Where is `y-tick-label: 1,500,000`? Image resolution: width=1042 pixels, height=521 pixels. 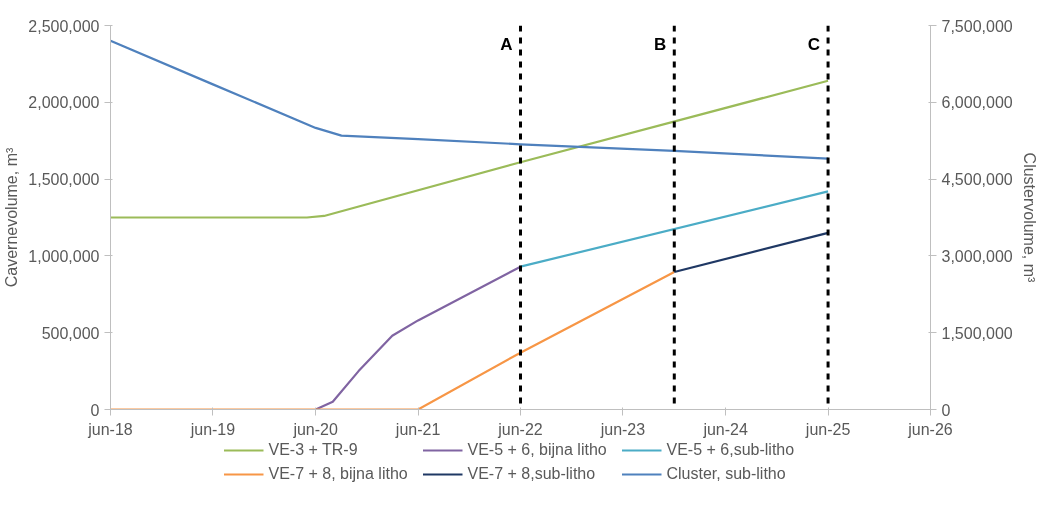 y-tick-label: 1,500,000 is located at coordinates (64, 180).